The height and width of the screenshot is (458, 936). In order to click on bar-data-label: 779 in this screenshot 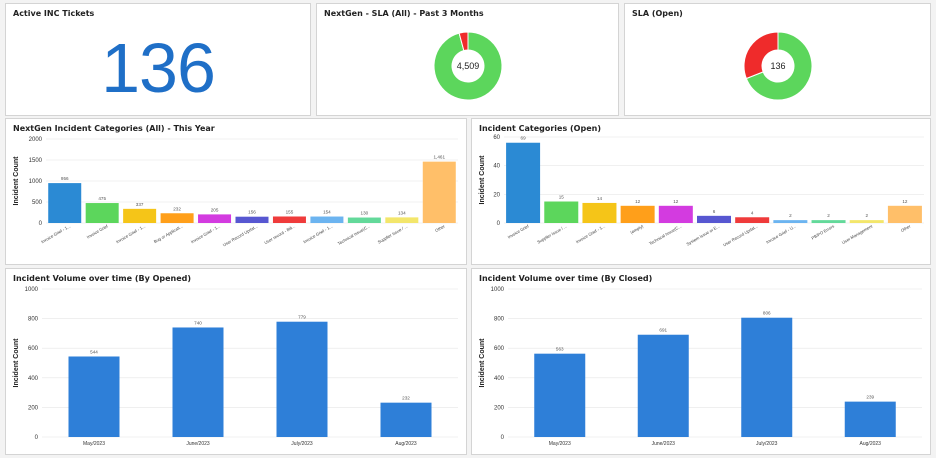, I will do `click(302, 317)`.